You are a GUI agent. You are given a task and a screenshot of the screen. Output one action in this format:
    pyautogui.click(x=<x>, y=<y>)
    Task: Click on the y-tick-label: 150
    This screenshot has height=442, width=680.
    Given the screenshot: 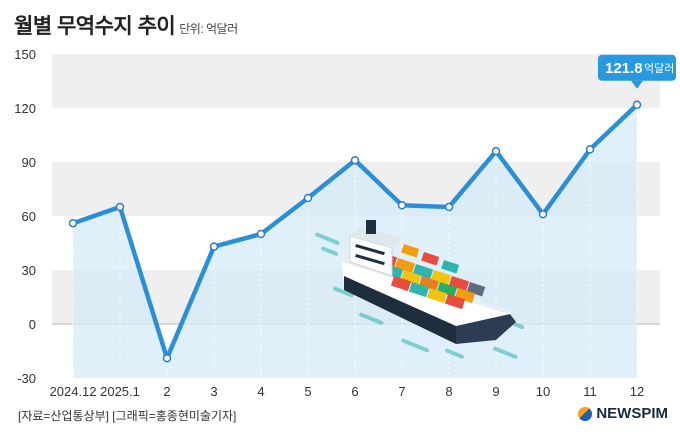 What is the action you would take?
    pyautogui.click(x=25, y=54)
    